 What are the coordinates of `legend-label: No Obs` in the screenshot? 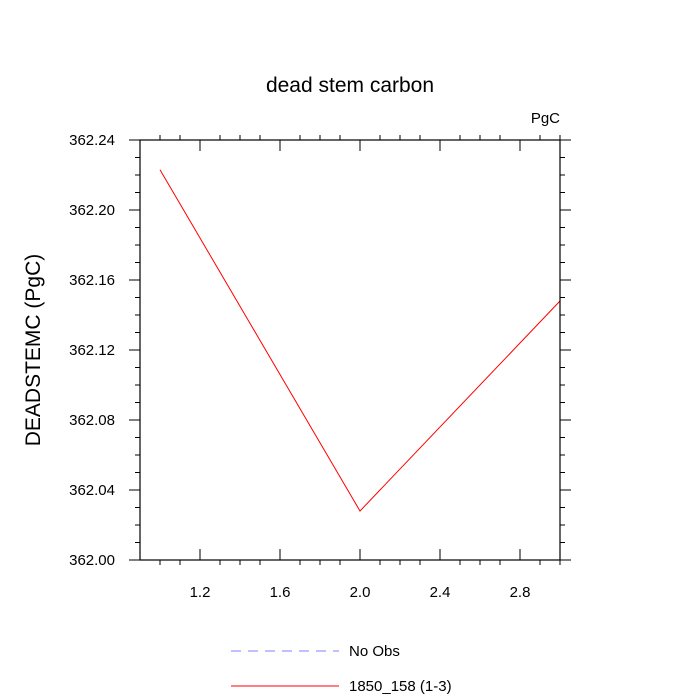 It's located at (374, 651).